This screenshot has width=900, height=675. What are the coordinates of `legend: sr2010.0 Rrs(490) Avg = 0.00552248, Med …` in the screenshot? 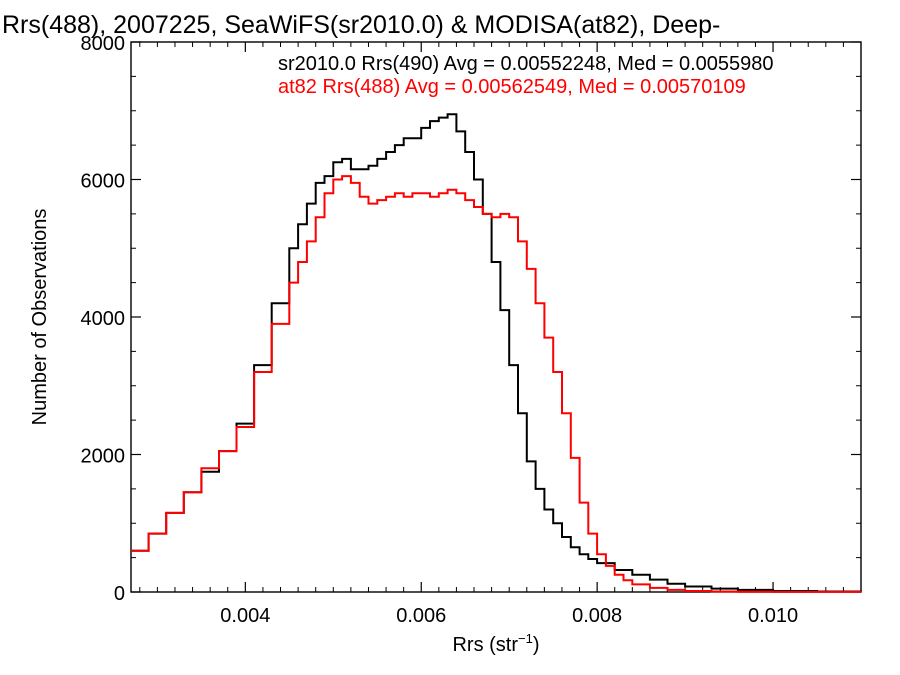 It's located at (526, 75).